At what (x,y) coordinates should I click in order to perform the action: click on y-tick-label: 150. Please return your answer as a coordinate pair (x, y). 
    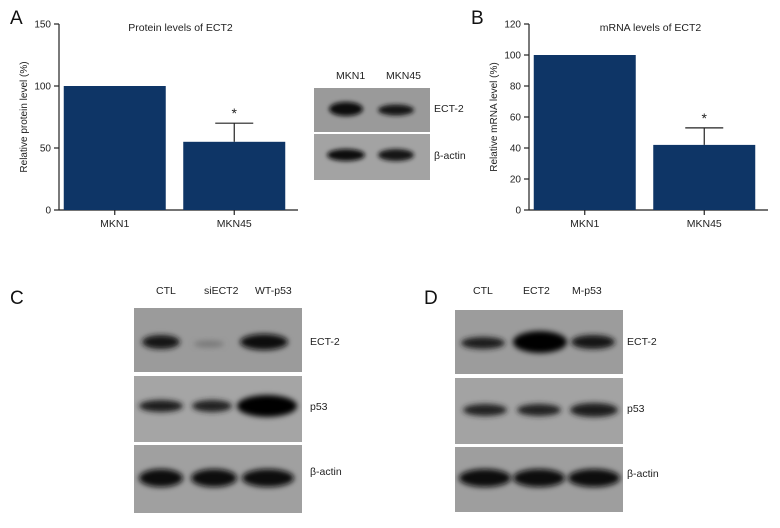
    Looking at the image, I should click on (42, 25).